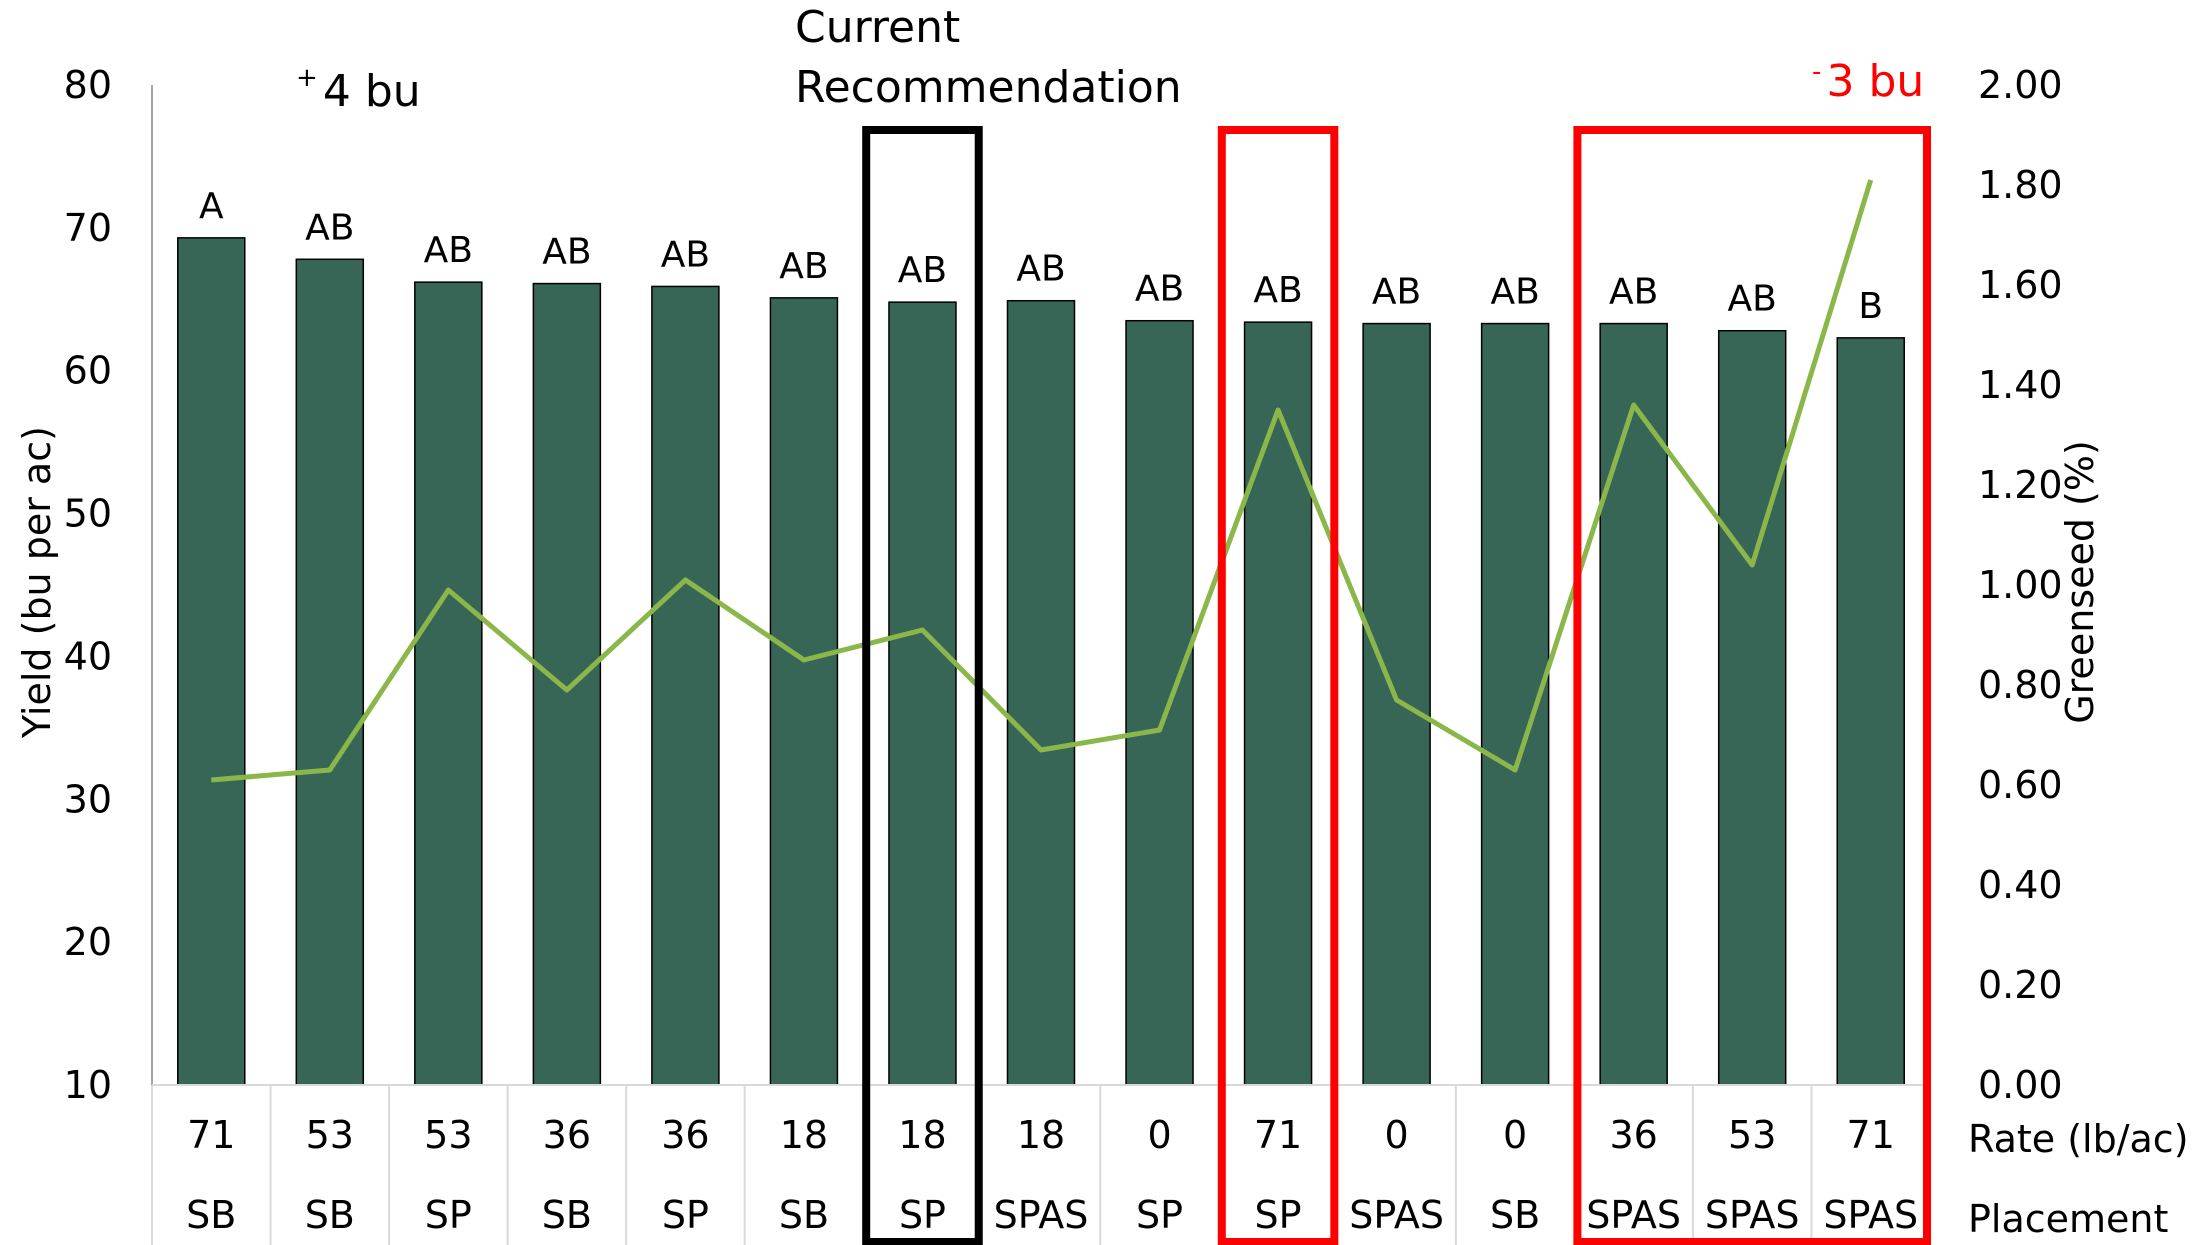 Image resolution: width=2207 pixels, height=1245 pixels. I want to click on current-recommendation-box, so click(922, 685).